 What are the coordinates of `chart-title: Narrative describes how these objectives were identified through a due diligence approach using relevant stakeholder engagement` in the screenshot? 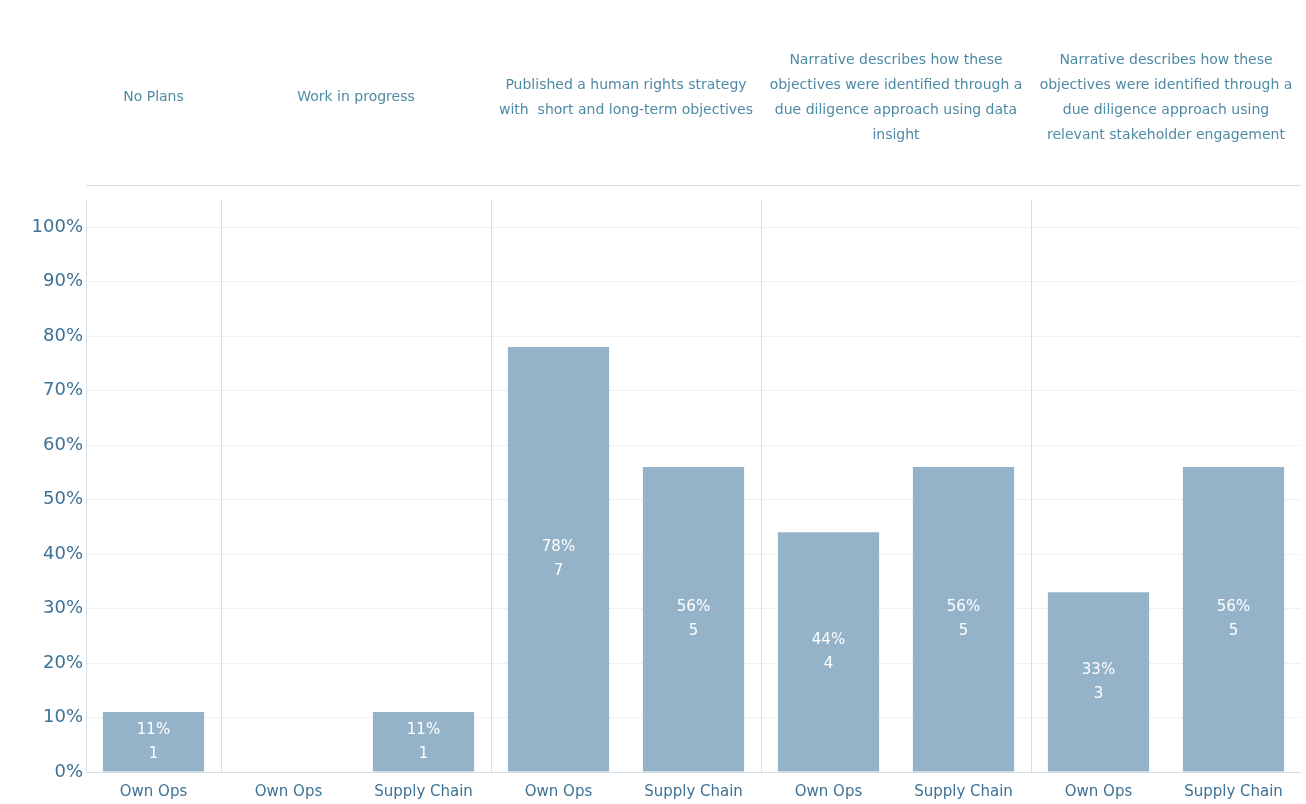 It's located at (1166, 96).